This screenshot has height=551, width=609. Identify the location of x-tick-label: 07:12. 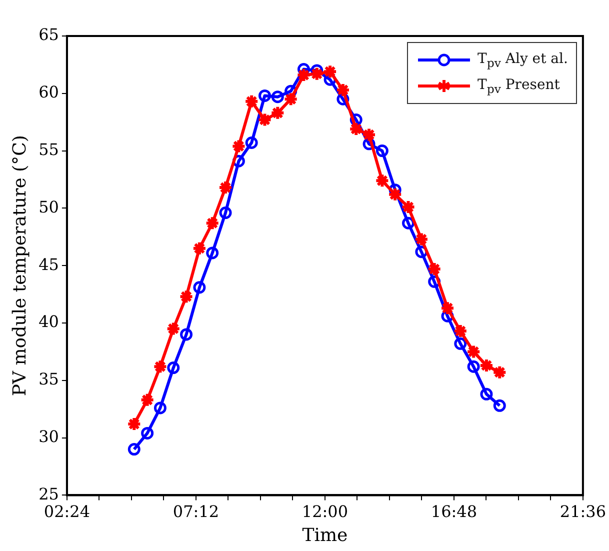
(196, 511).